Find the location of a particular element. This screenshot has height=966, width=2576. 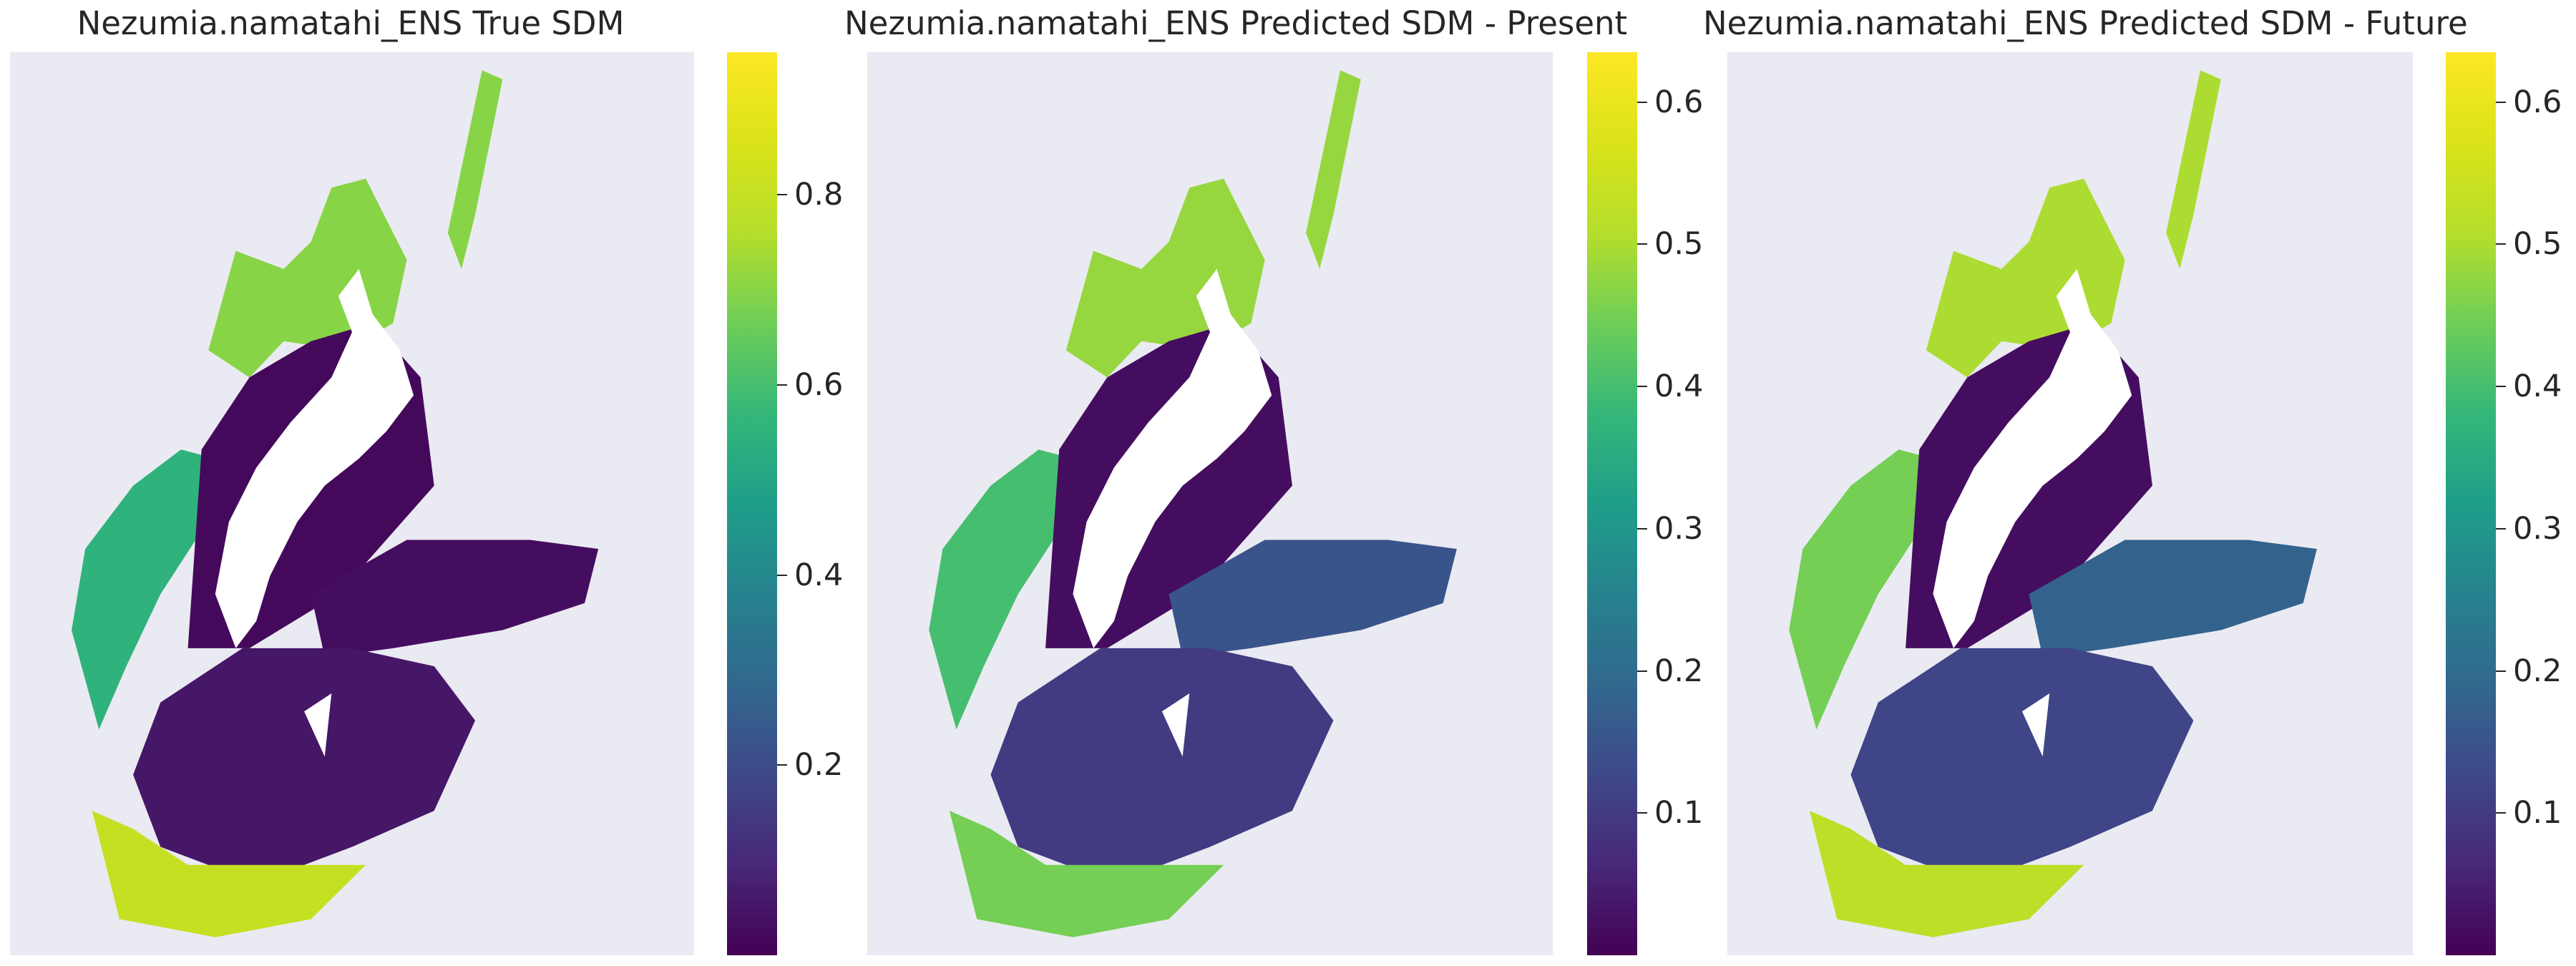

colorbar-true: 0.2 0.4 0.6 0.8 is located at coordinates (785, 503).